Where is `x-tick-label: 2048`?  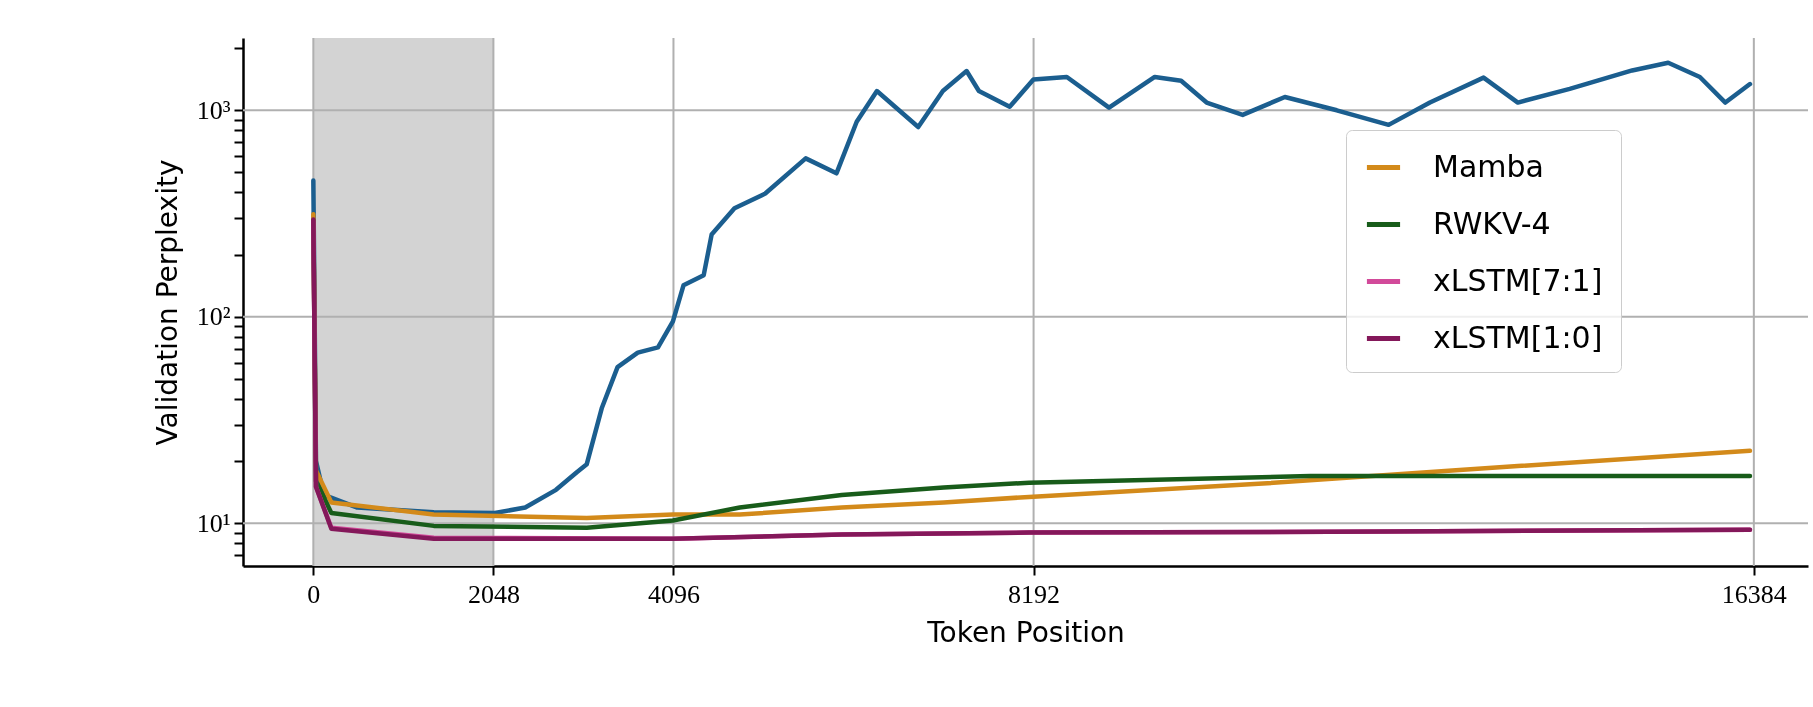 x-tick-label: 2048 is located at coordinates (493, 594).